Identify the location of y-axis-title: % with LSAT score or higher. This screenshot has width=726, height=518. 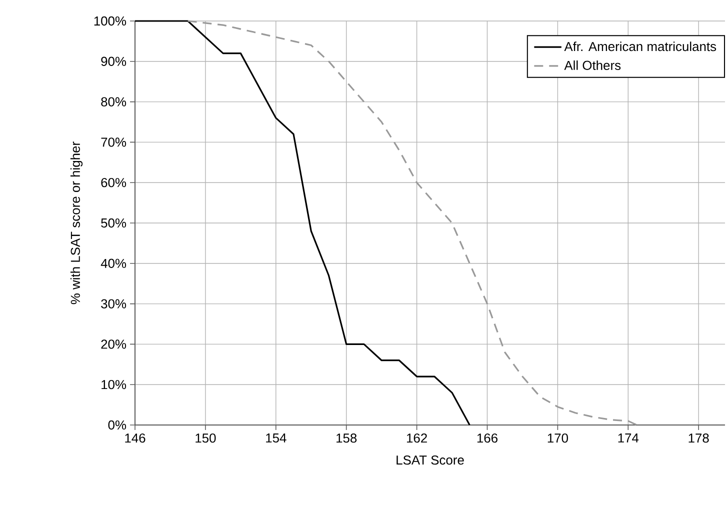
(76, 223).